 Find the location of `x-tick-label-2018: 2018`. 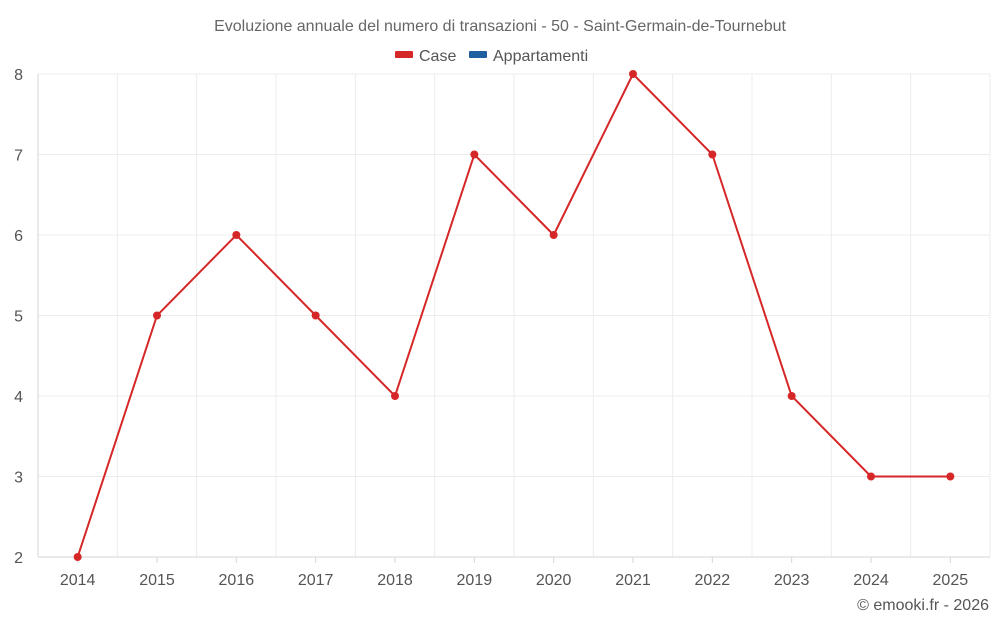

x-tick-label-2018: 2018 is located at coordinates (395, 580).